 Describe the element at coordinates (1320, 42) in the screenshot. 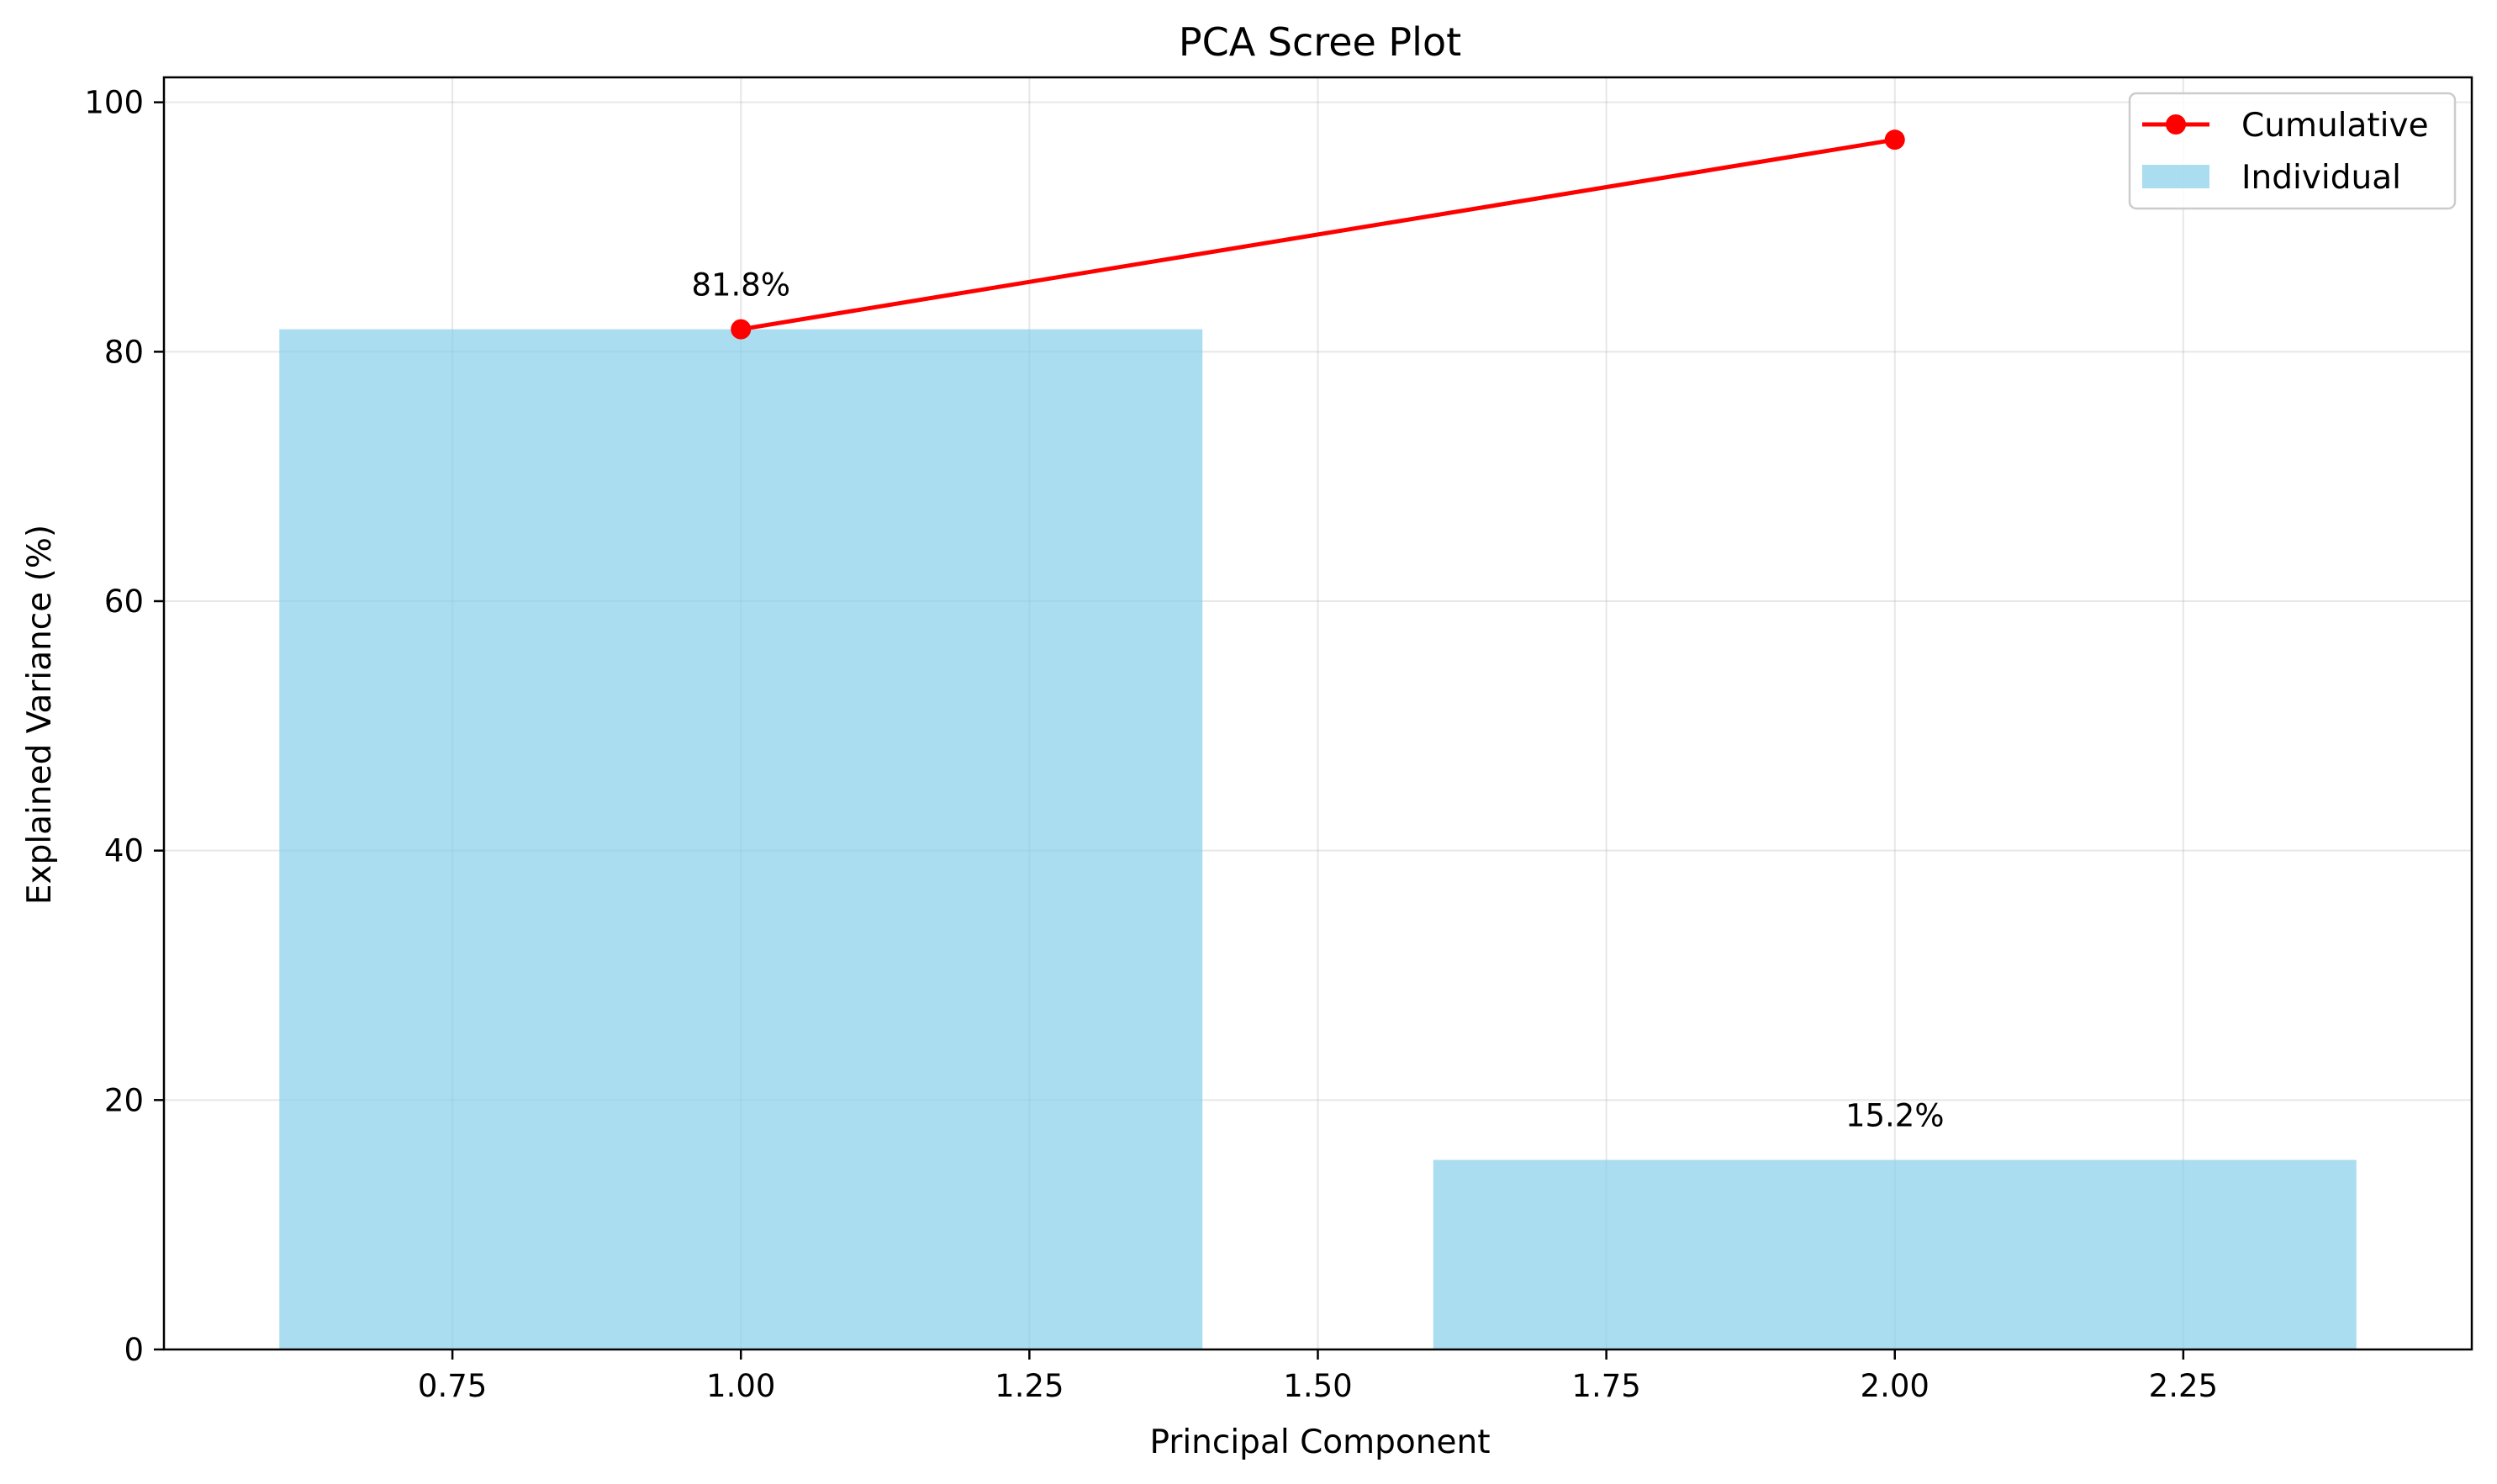

I see `chart-title: PCA Scree Plot` at that location.